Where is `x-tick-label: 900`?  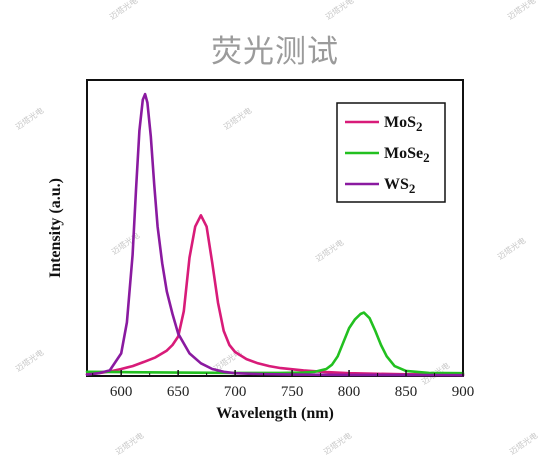
x-tick-label: 900 is located at coordinates (463, 392).